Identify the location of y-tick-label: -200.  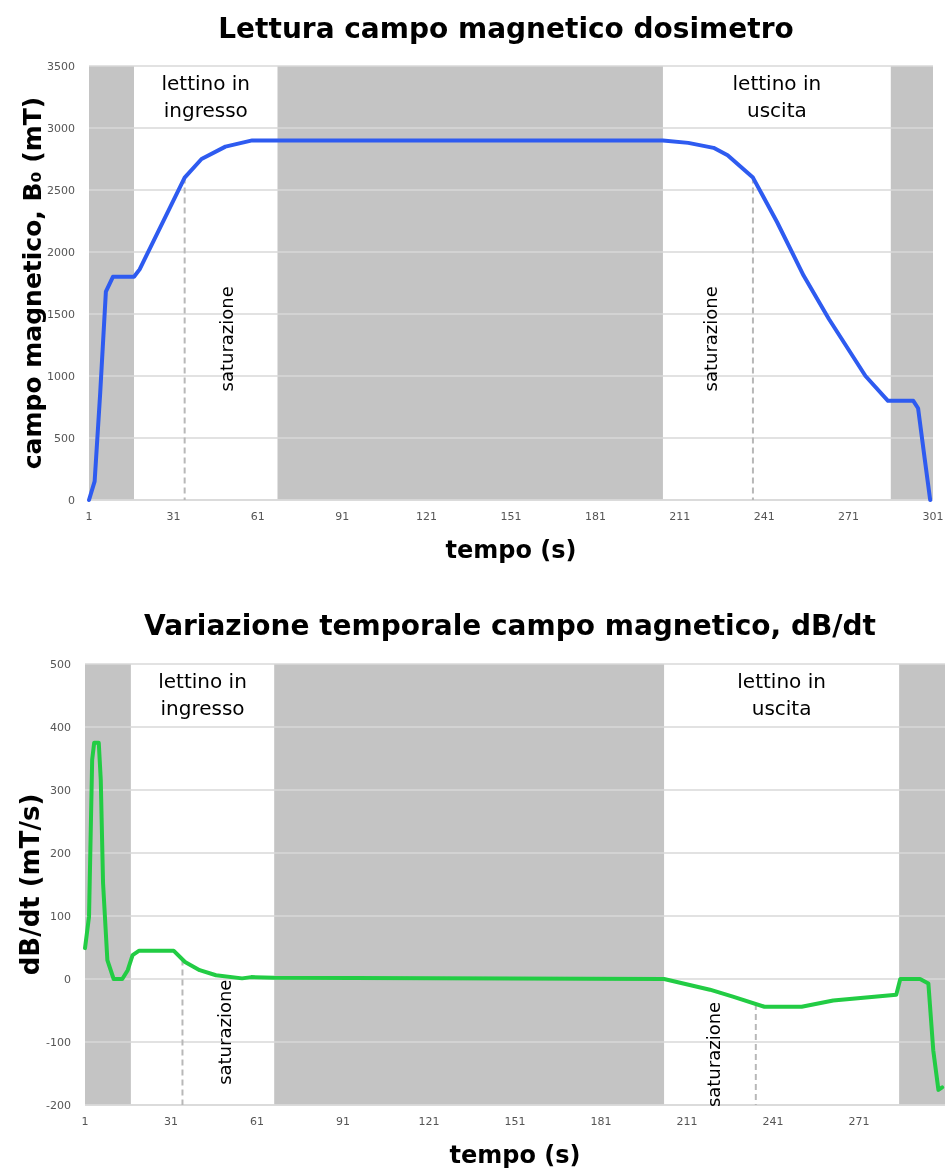
(58, 1105).